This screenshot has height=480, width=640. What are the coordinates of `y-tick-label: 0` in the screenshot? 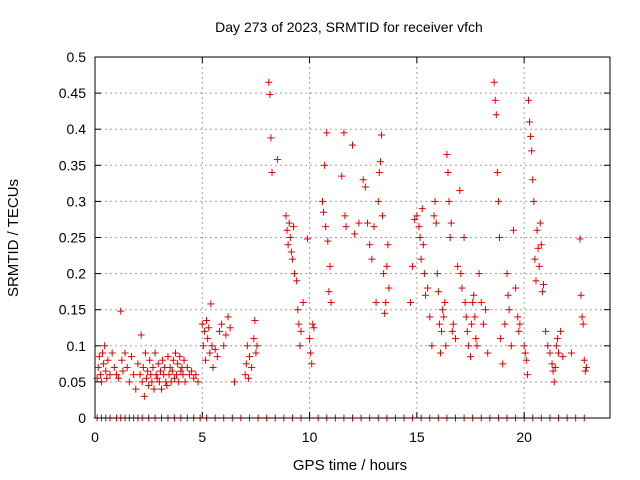 It's located at (82, 418).